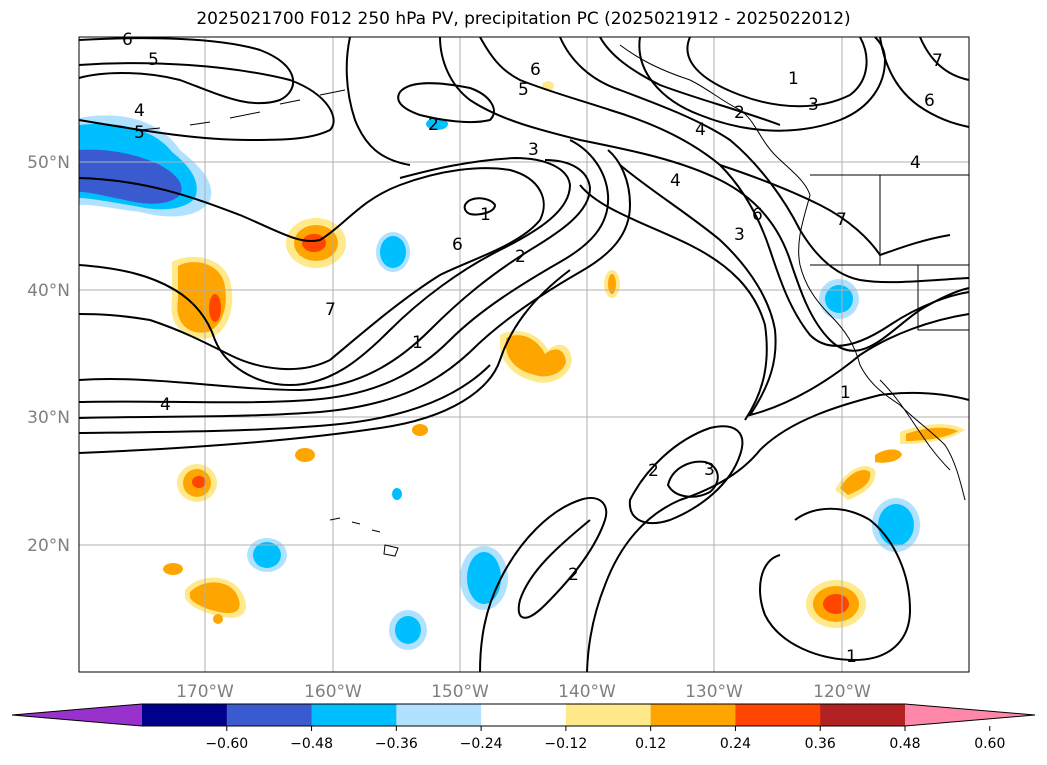 This screenshot has width=1047, height=765. I want to click on coast-baja, so click(915, 425).